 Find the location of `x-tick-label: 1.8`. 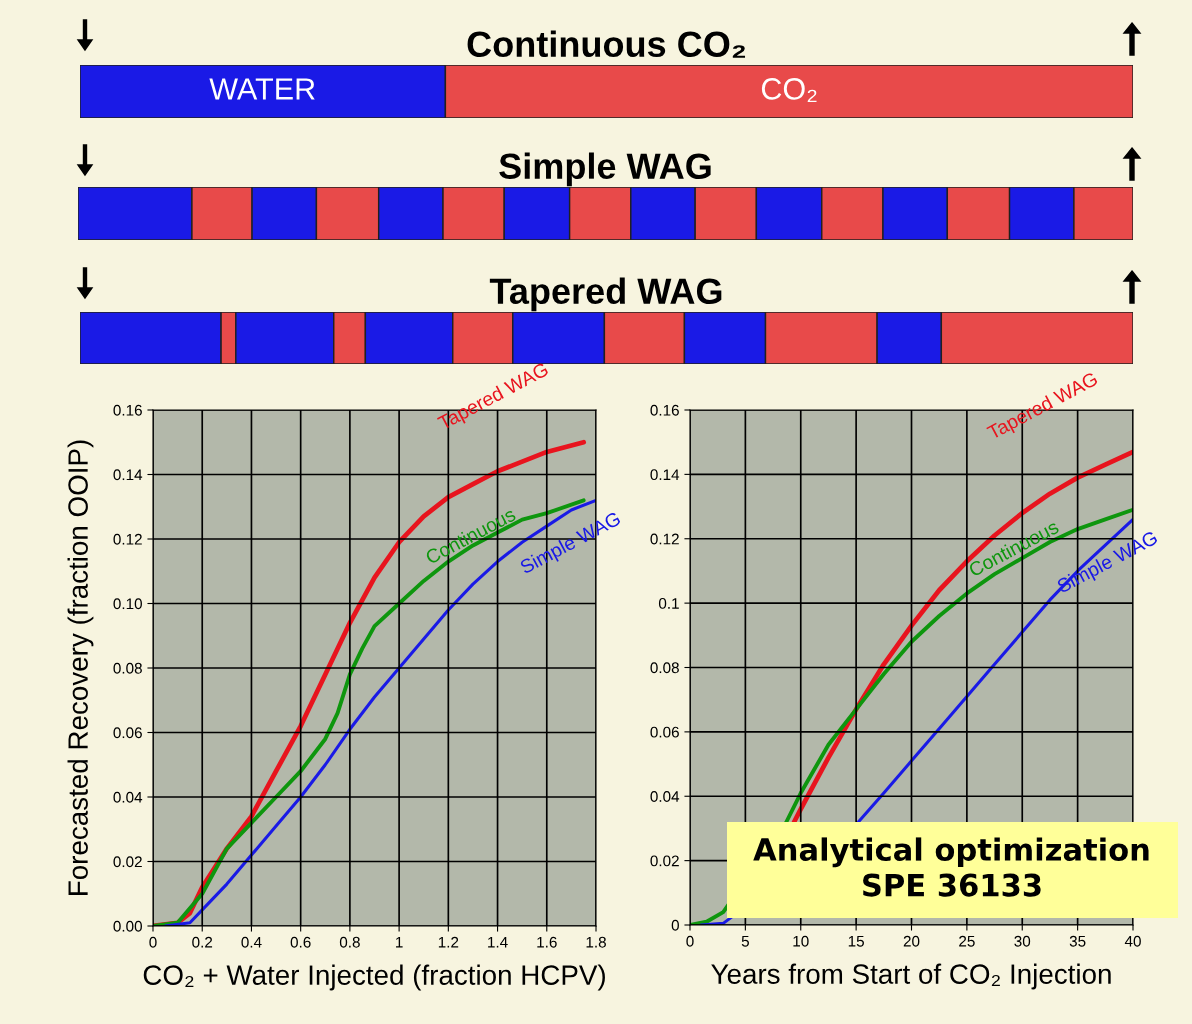

x-tick-label: 1.8 is located at coordinates (596, 942).